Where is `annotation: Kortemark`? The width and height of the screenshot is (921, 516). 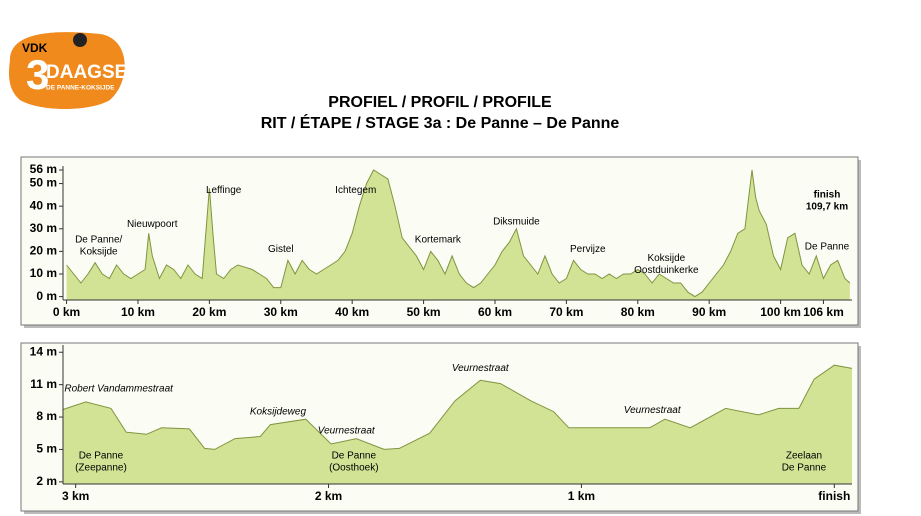 annotation: Kortemark is located at coordinates (438, 240).